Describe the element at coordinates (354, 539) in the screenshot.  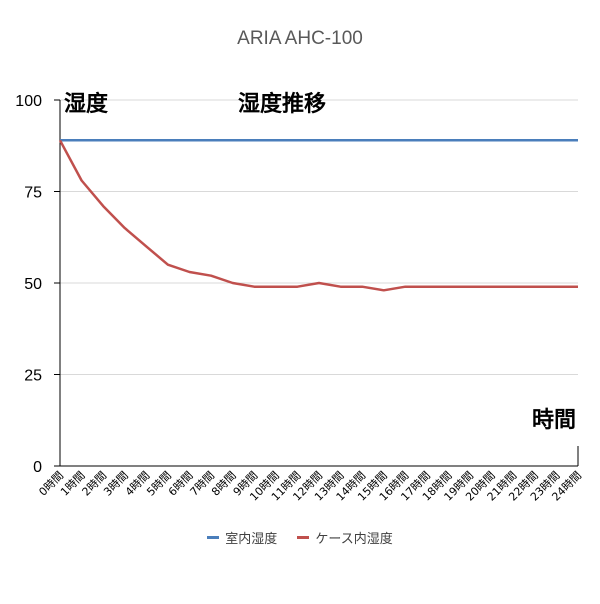
I see `legend-label-case: ケース内湿度` at that location.